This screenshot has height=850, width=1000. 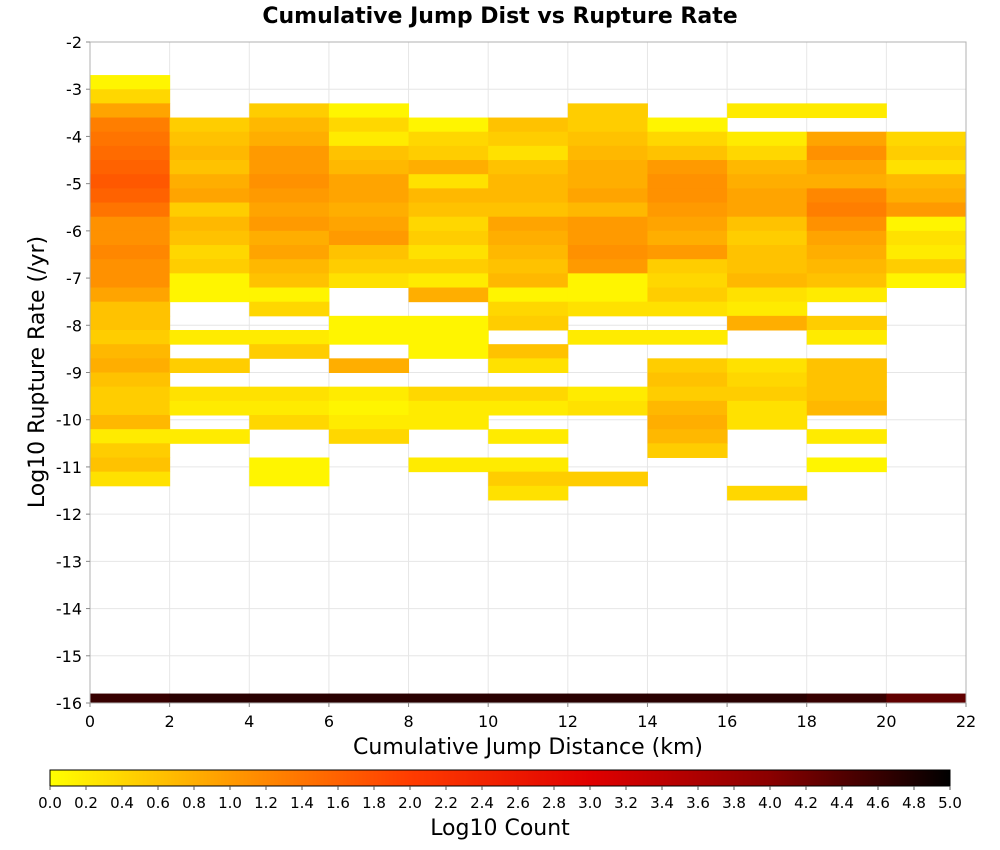 I want to click on y-tick-label: -13, so click(x=69, y=561).